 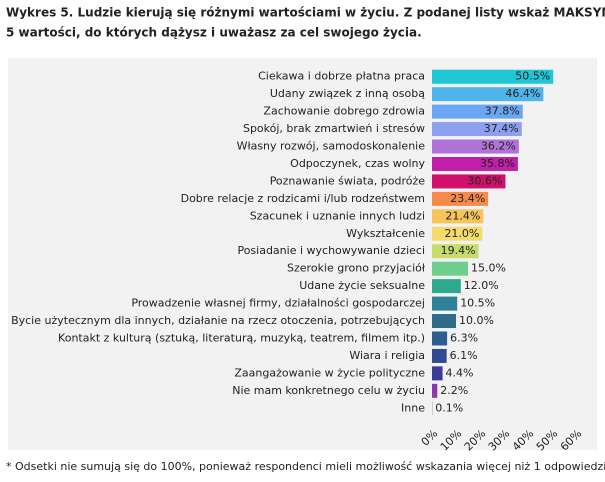 I want to click on data-label: 6.3%, so click(x=464, y=337).